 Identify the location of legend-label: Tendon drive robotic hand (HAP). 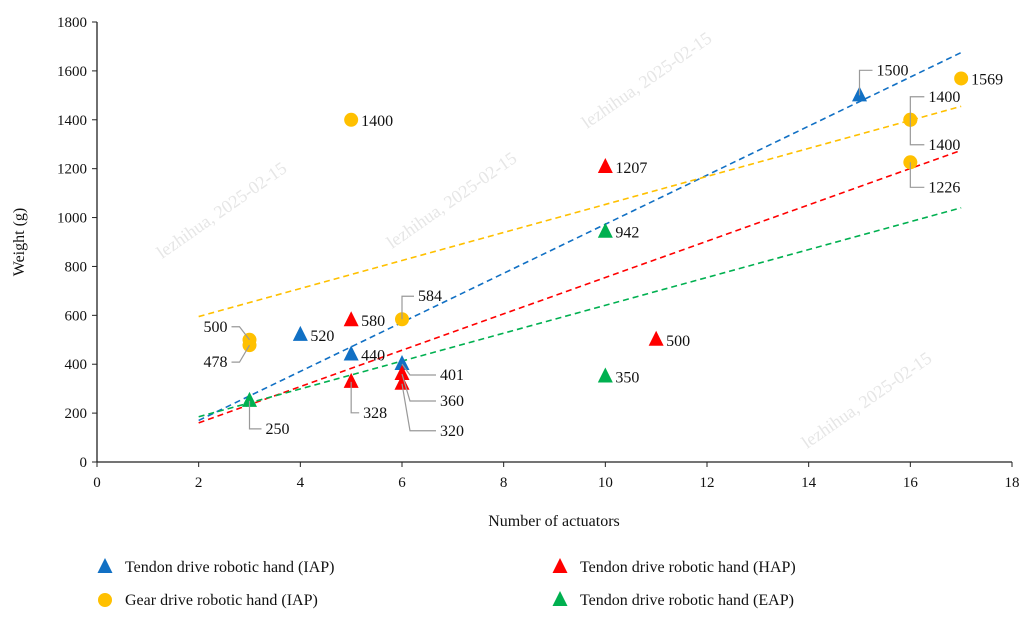
(688, 567).